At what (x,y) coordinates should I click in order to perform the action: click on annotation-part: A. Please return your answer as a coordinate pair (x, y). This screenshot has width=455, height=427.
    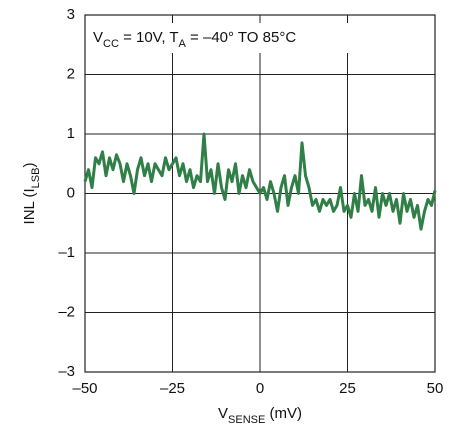
    Looking at the image, I should click on (183, 44).